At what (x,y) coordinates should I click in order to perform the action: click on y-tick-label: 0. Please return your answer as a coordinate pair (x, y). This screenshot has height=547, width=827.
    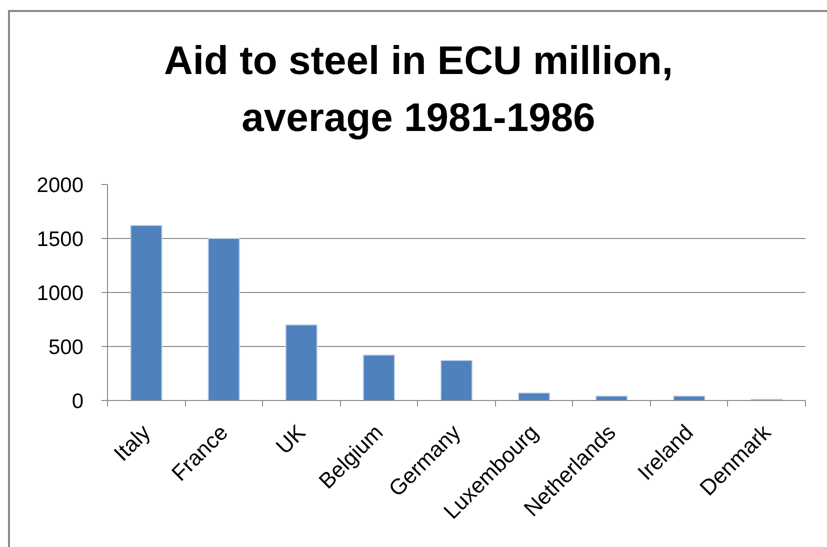
    Looking at the image, I should click on (78, 401).